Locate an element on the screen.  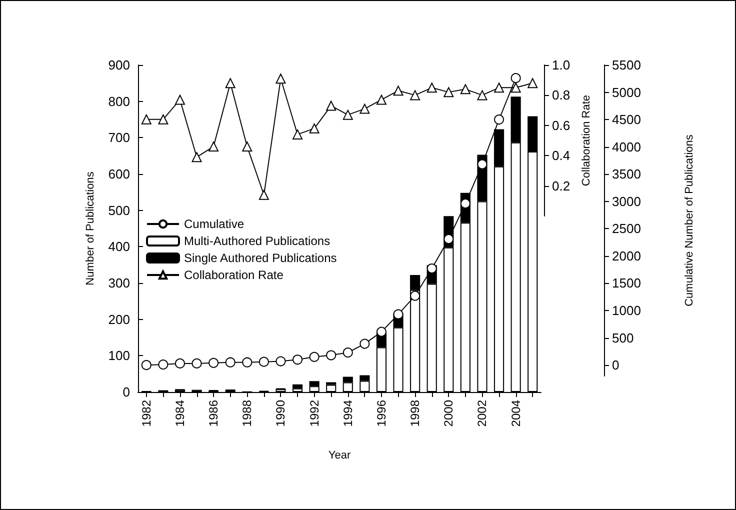
x-tick-label: 1984 is located at coordinates (179, 413).